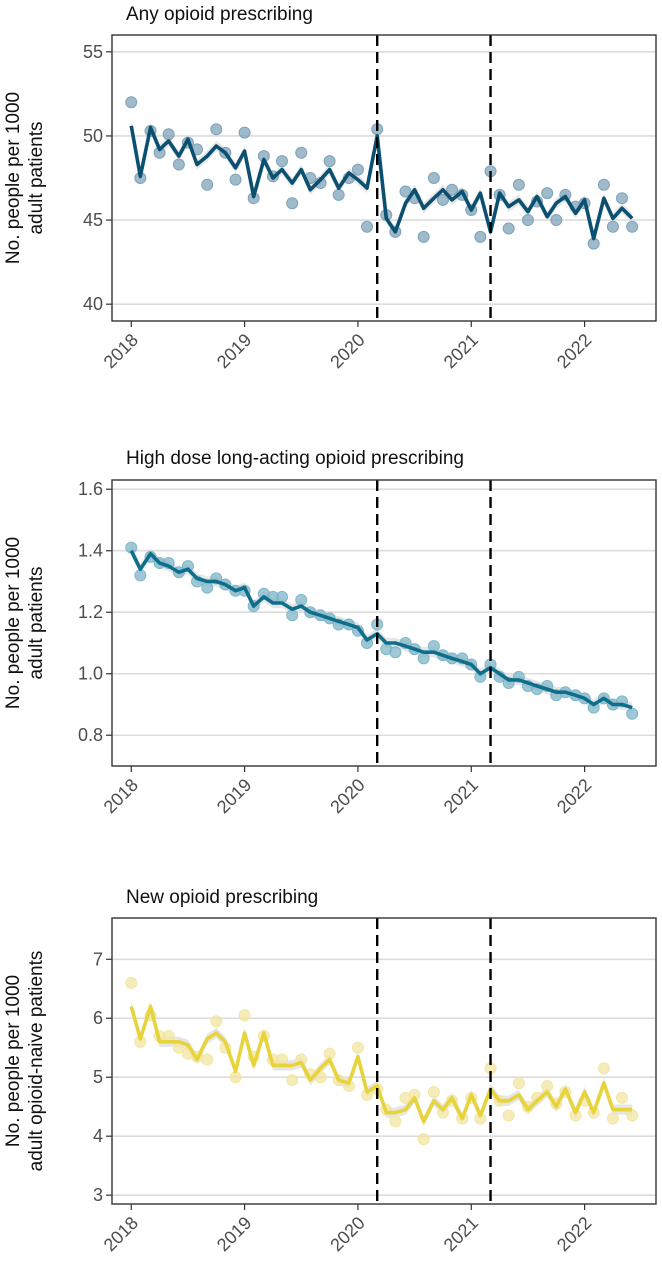 The height and width of the screenshot is (1280, 662). I want to click on y-tick-label: 5, so click(98, 1077).